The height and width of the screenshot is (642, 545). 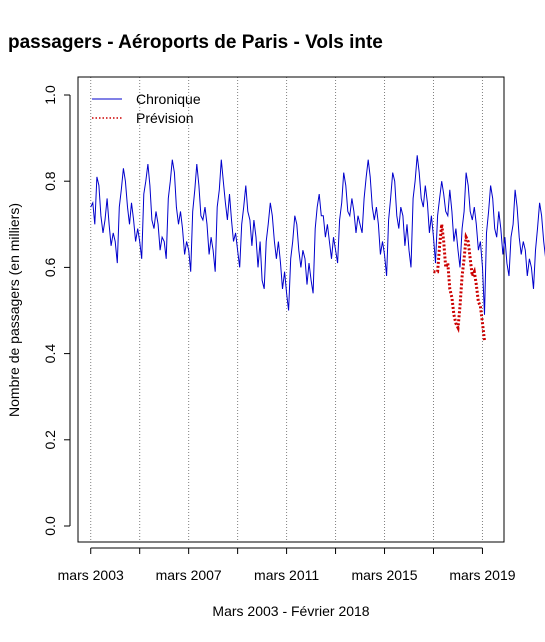 I want to click on series-line-prevision, so click(x=459, y=282).